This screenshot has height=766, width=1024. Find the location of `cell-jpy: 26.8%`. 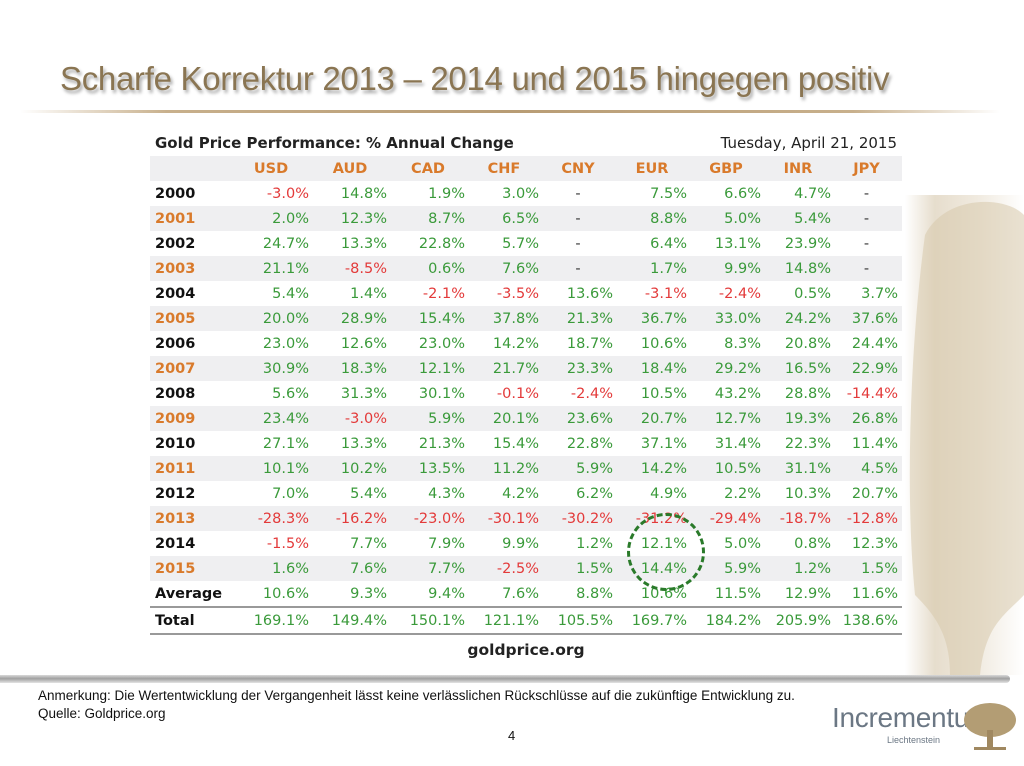

cell-jpy: 26.8% is located at coordinates (874, 418).